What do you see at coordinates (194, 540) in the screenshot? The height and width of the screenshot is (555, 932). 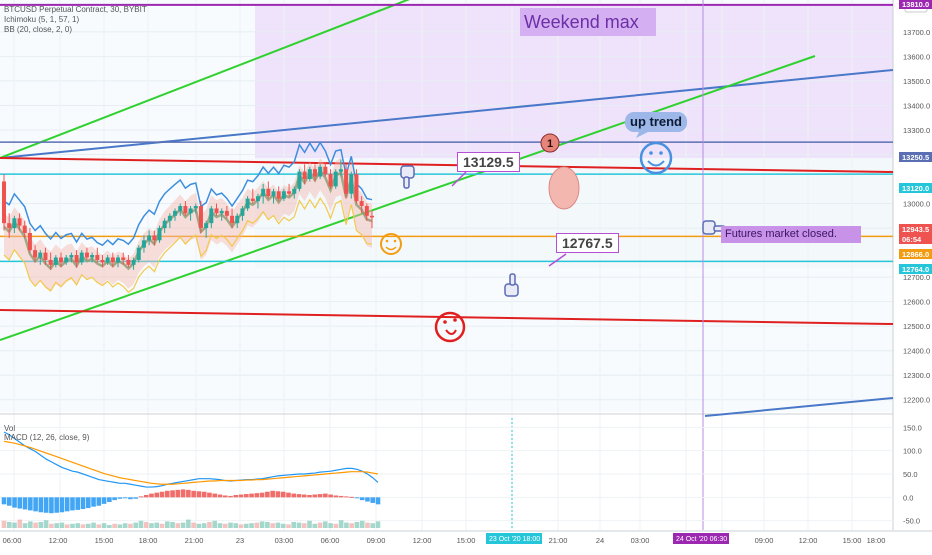 I see `time-tick-label: 21:00` at bounding box center [194, 540].